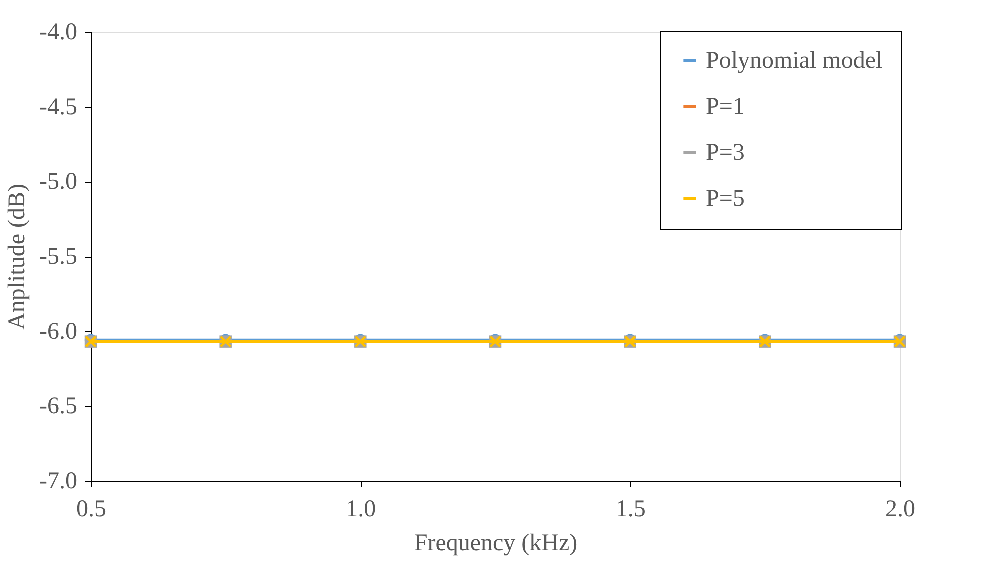 The height and width of the screenshot is (581, 982). Describe the element at coordinates (725, 153) in the screenshot. I see `legend-label: P=3` at that location.